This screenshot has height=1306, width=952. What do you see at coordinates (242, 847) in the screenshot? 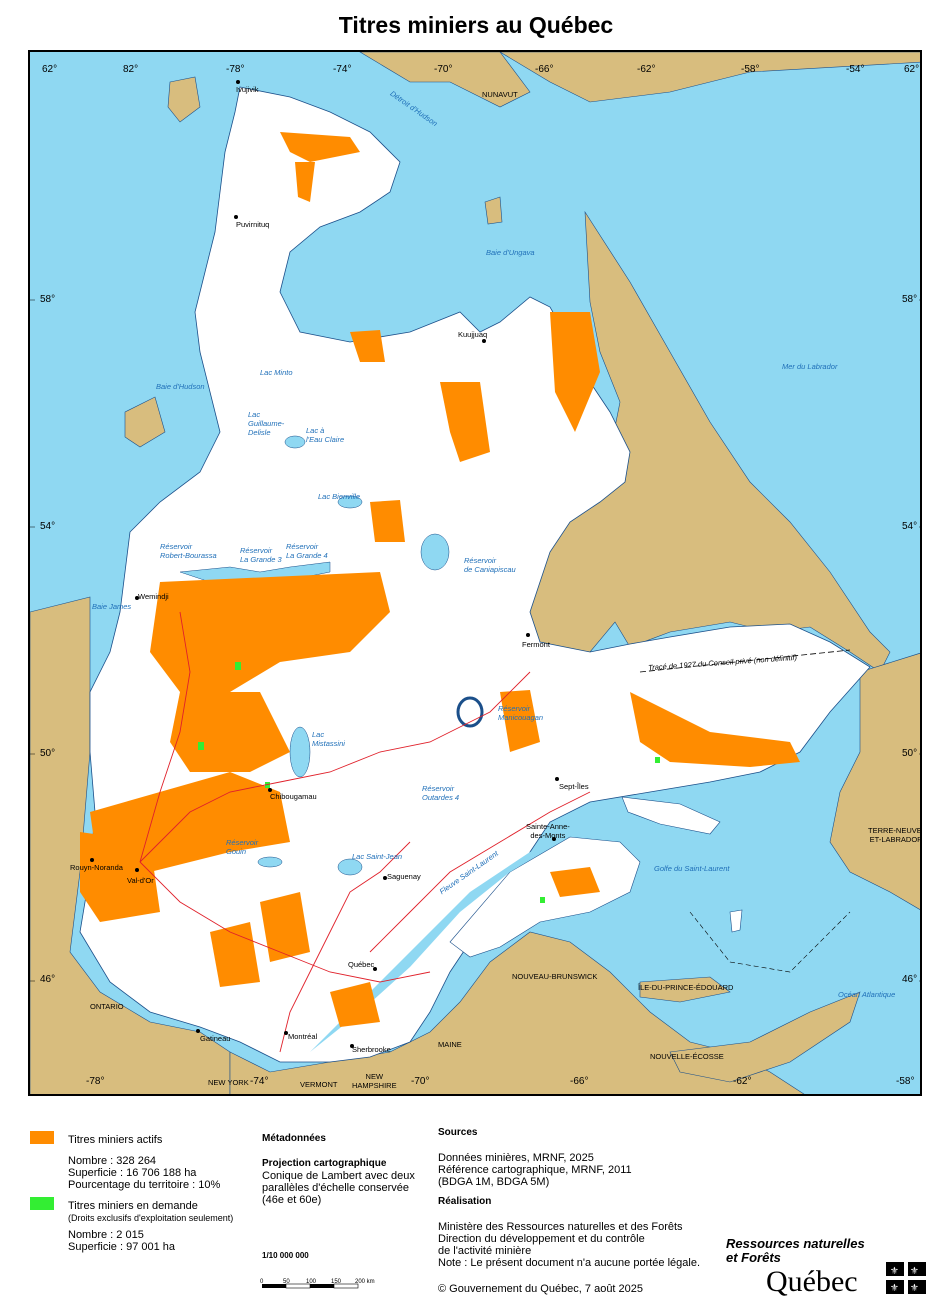
I see `label-res-gouin: Réservoir Gouin` at bounding box center [242, 847].